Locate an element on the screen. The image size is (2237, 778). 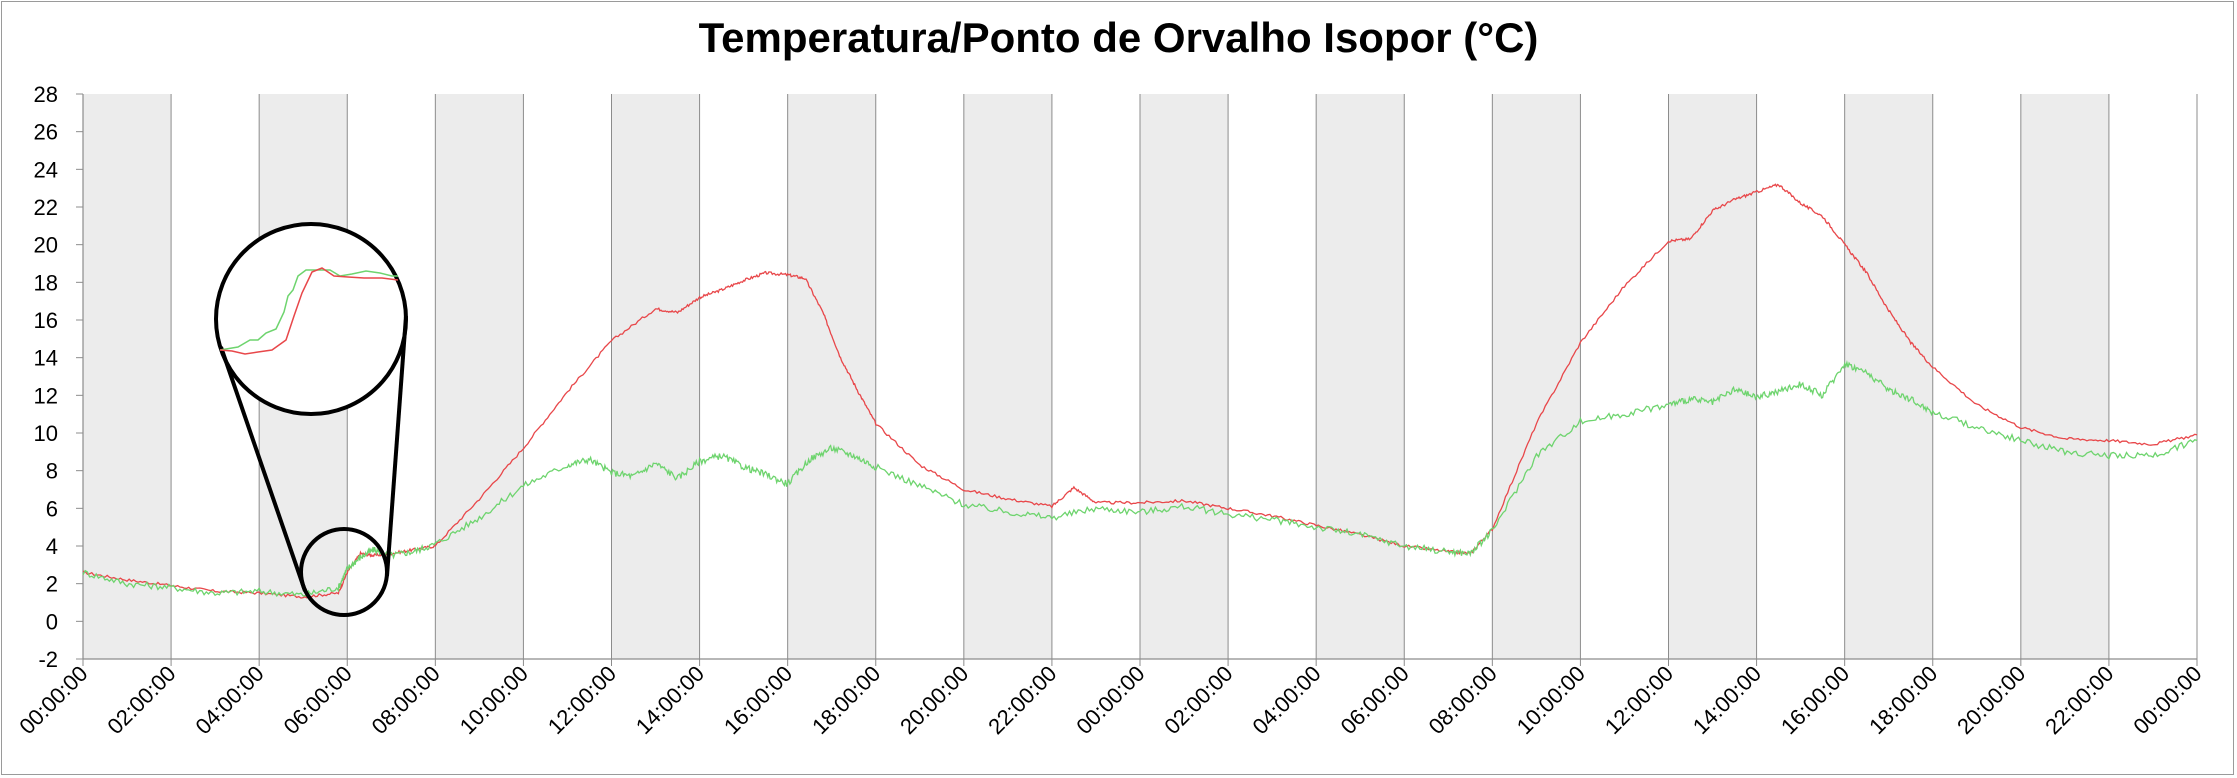
zoom-trace-green is located at coordinates (308, 310).